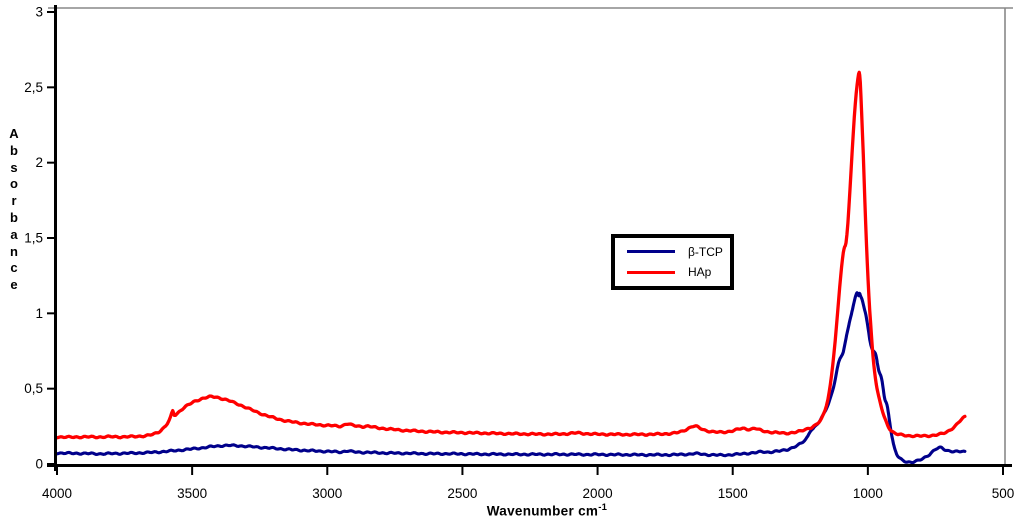 The height and width of the screenshot is (528, 1024). Describe the element at coordinates (39, 313) in the screenshot. I see `y-tick-label: 1` at that location.